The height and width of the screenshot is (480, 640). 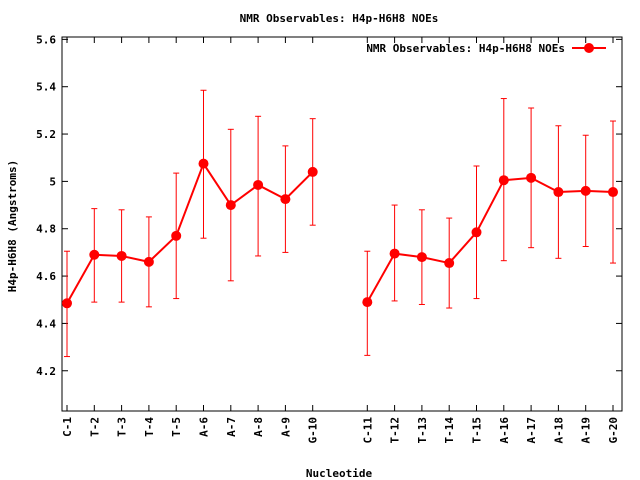 I want to click on y-tick-label: 5.4, so click(x=46, y=87).